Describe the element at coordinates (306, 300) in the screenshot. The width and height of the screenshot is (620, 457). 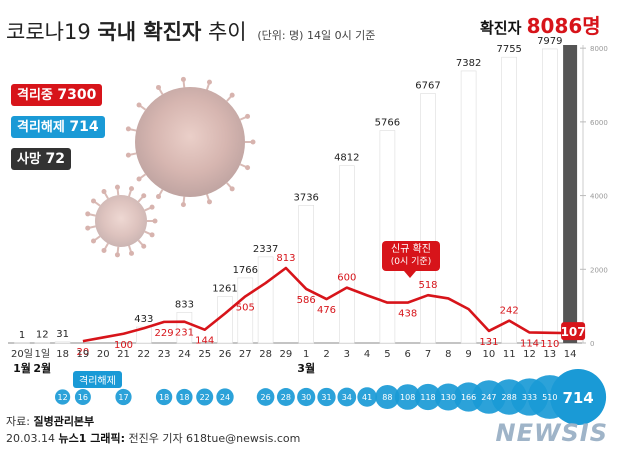
I see `line-label: 586` at that location.